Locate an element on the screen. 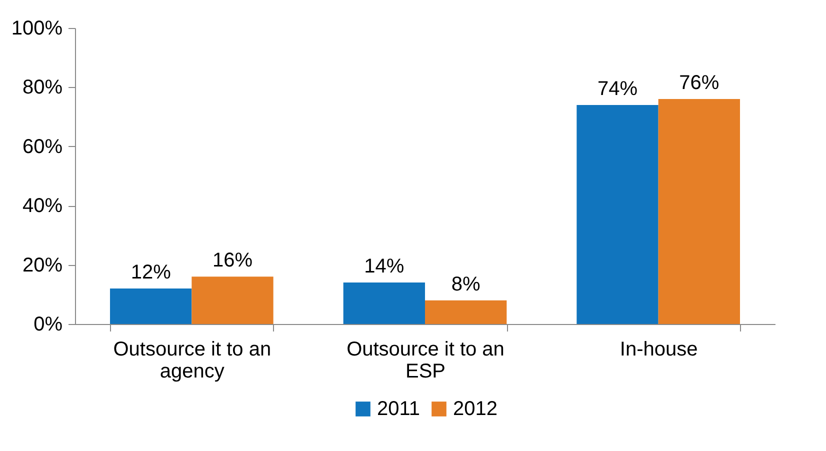 Image resolution: width=826 pixels, height=451 pixels. data-label: 16% is located at coordinates (232, 261).